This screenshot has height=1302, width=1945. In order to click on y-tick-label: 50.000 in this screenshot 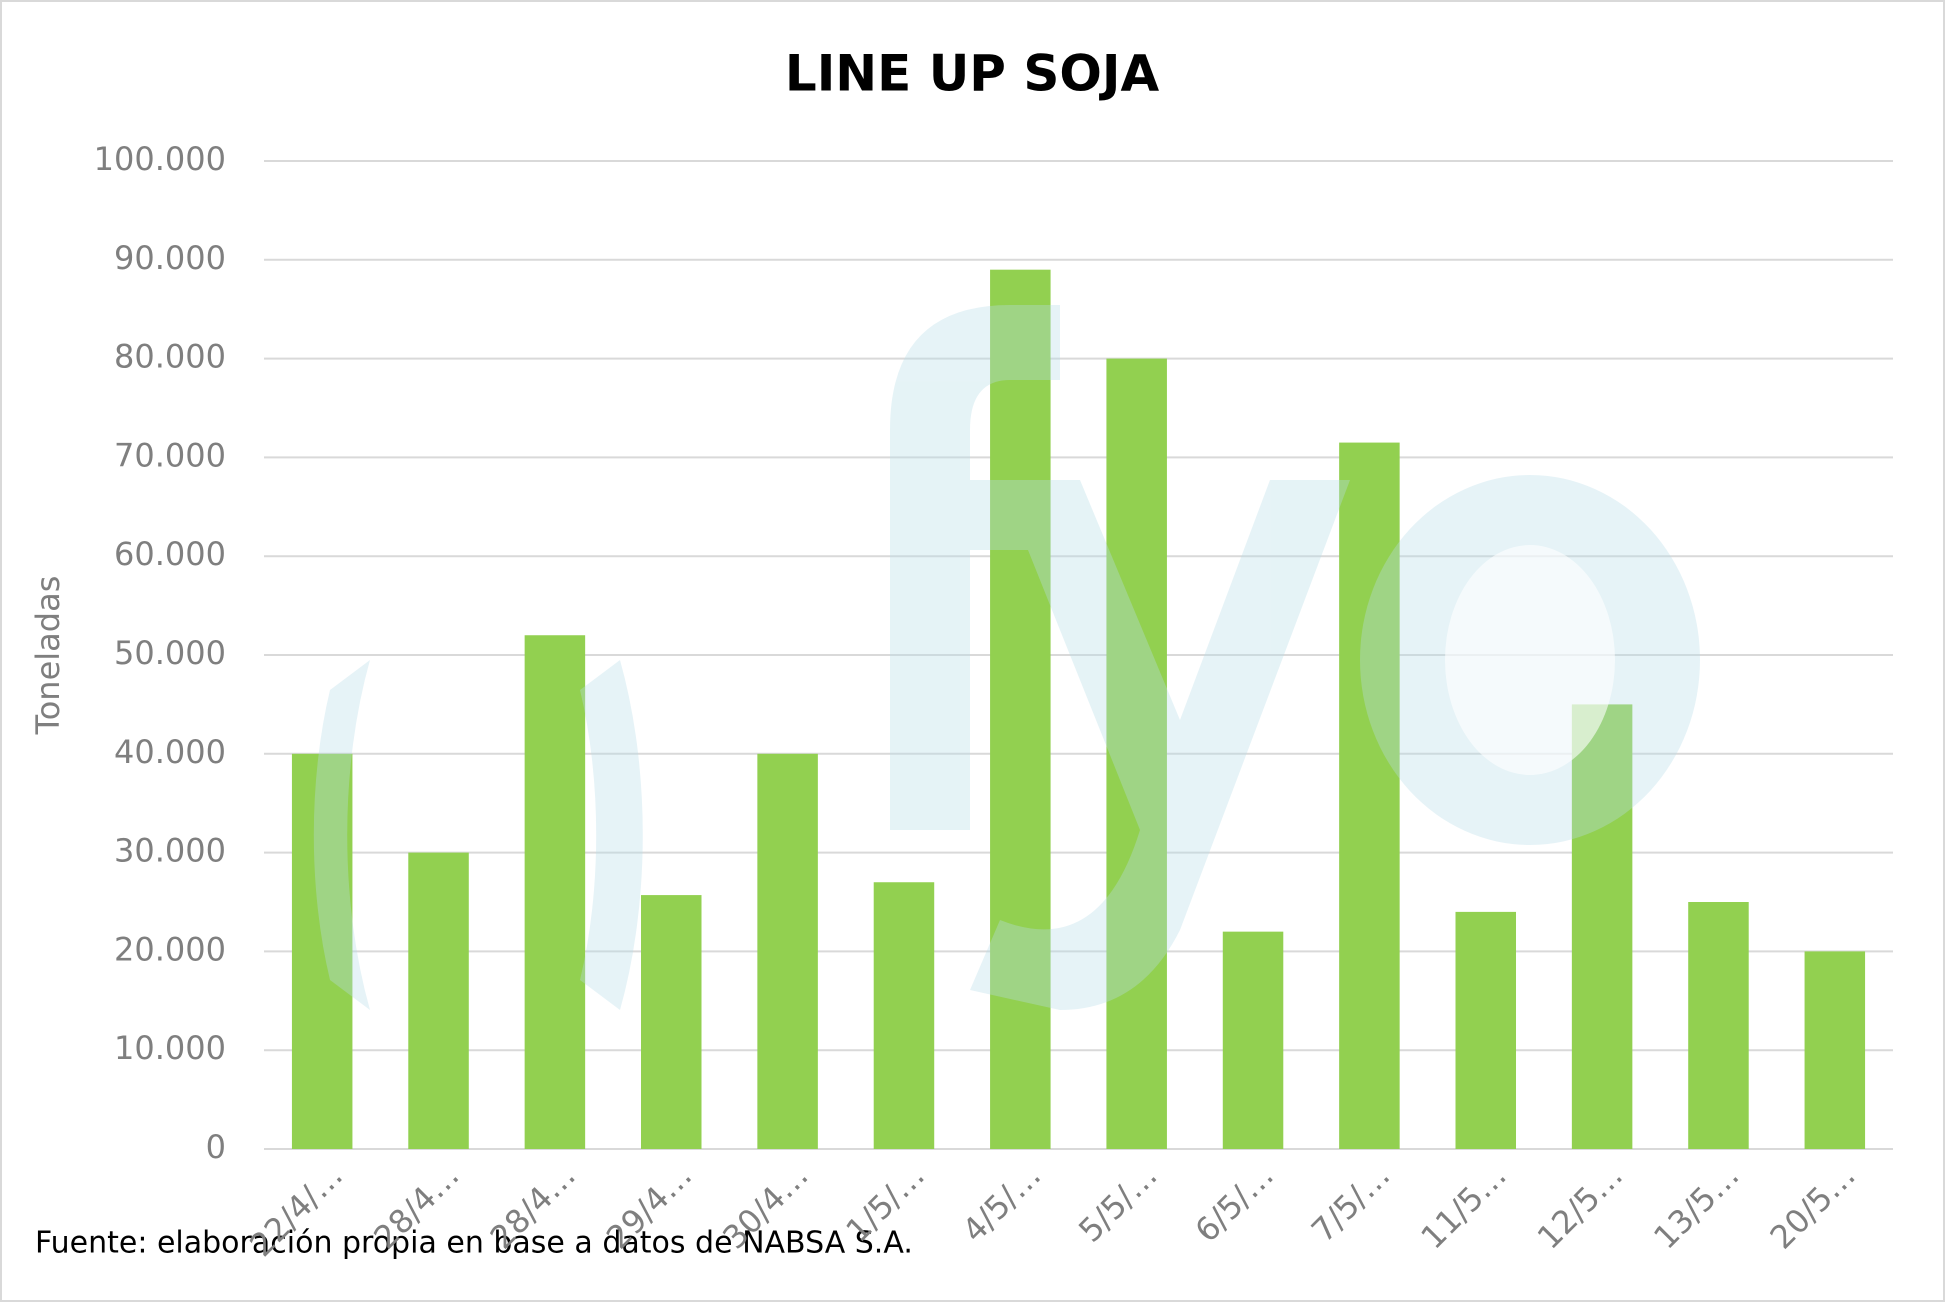, I will do `click(170, 653)`.